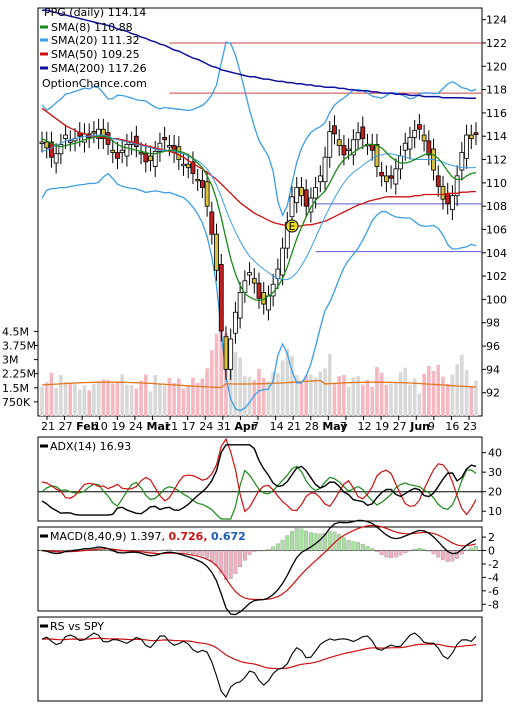 This screenshot has height=706, width=526. I want to click on x-axis-label: Mar, so click(159, 426).